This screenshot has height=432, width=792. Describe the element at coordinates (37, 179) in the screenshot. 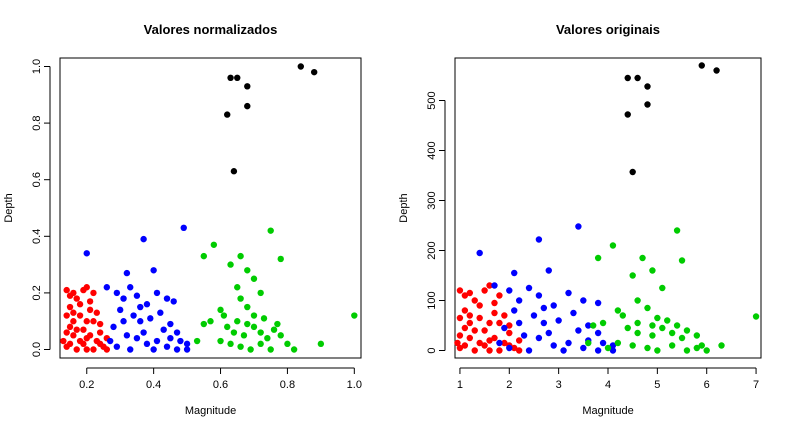

I see `y-tick-label: 0.6` at that location.